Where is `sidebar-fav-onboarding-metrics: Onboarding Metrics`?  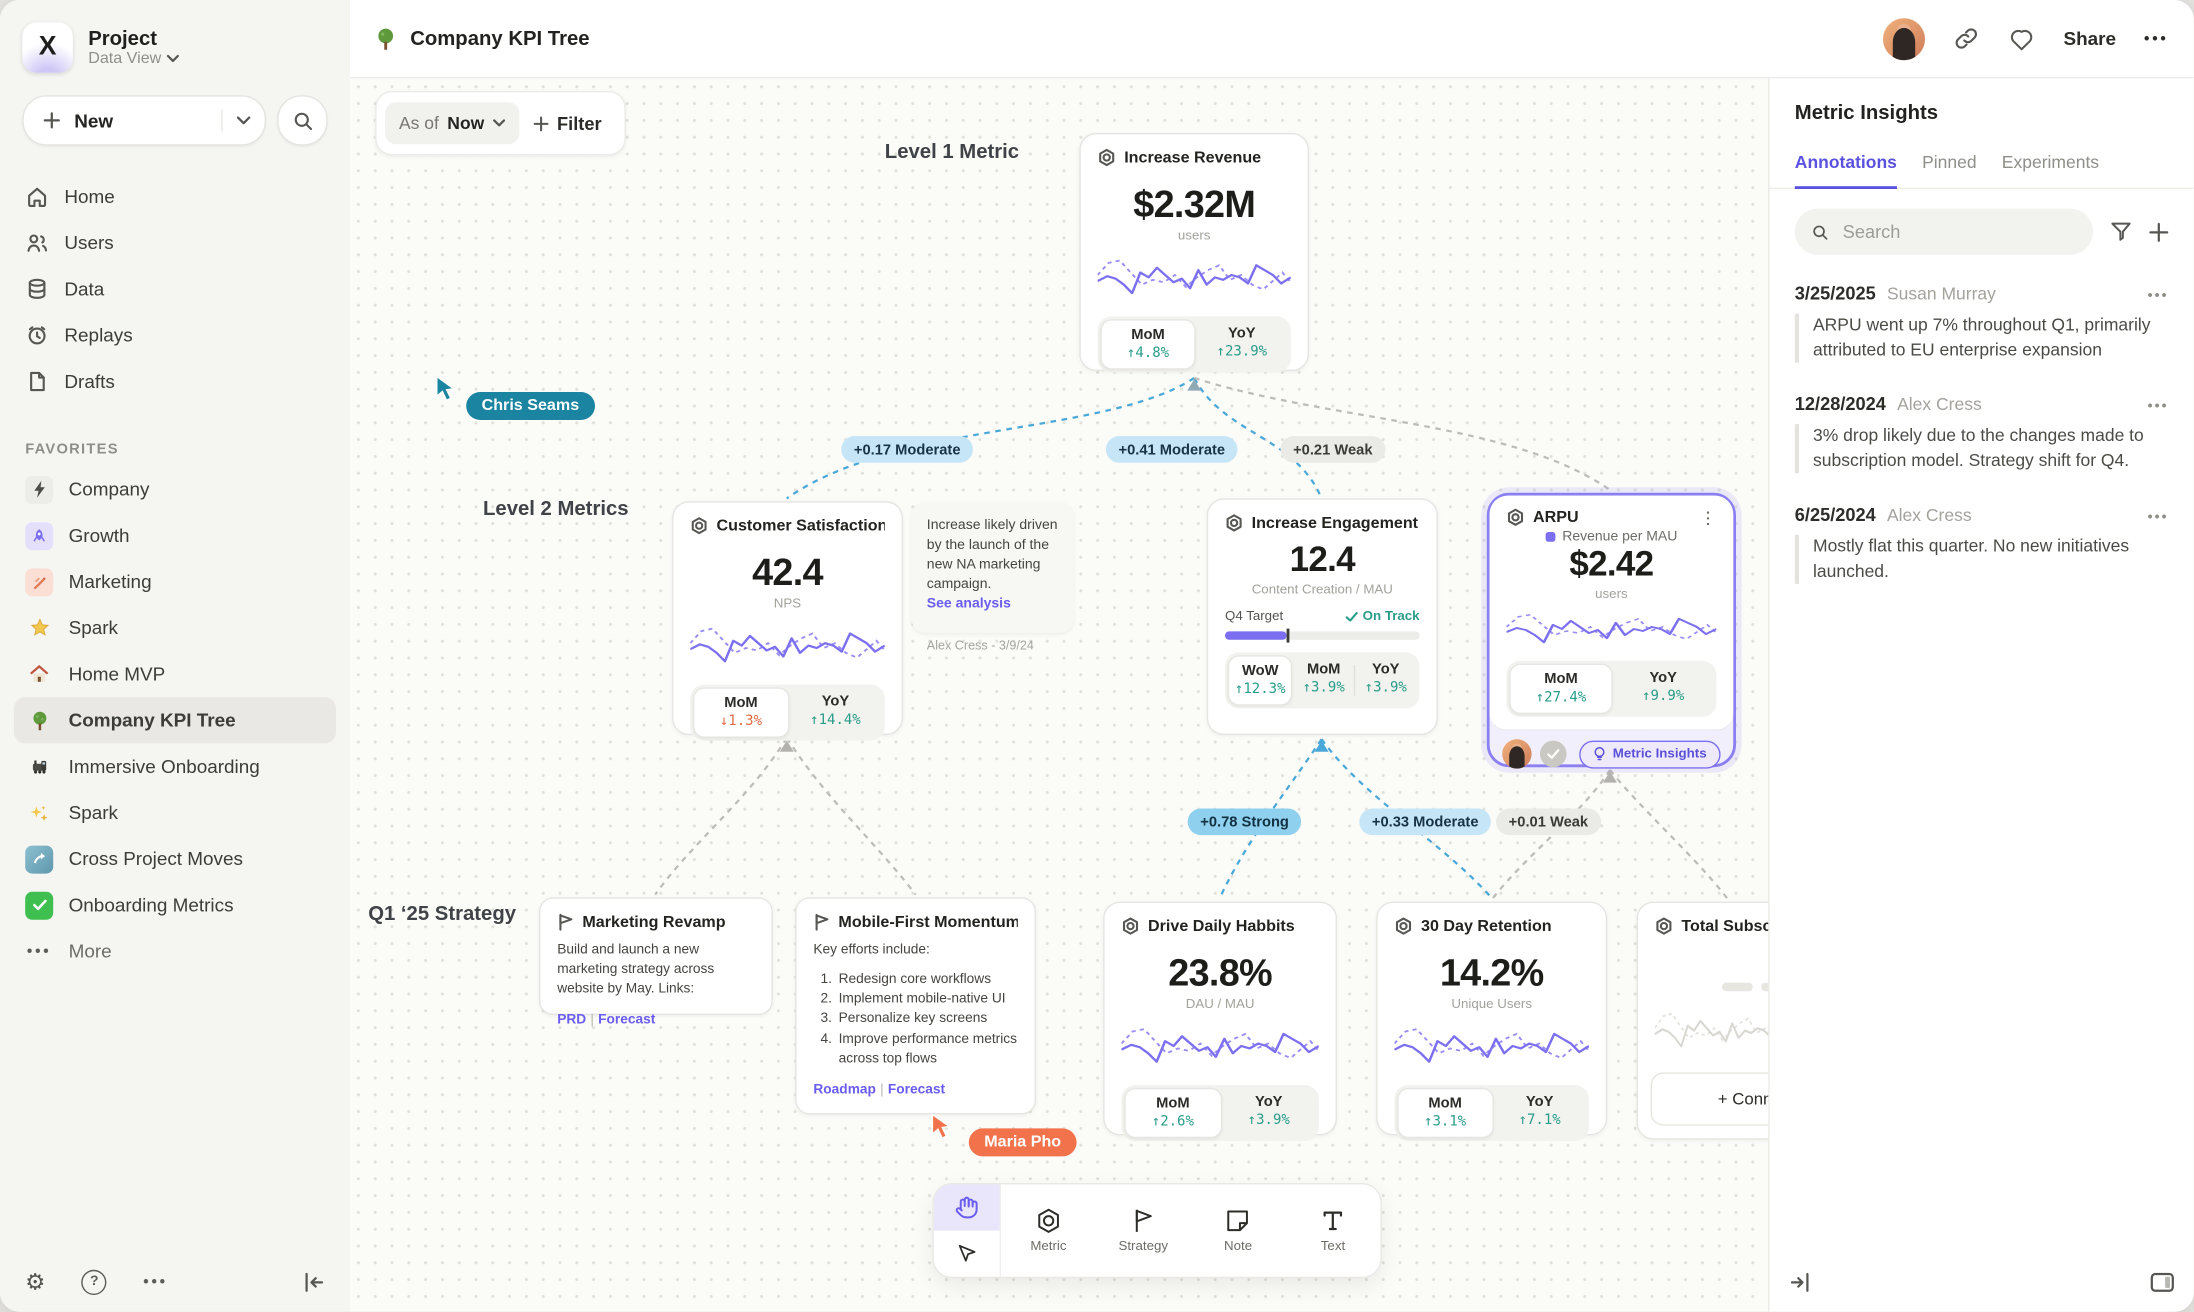 sidebar-fav-onboarding-metrics: Onboarding Metrics is located at coordinates (175, 905).